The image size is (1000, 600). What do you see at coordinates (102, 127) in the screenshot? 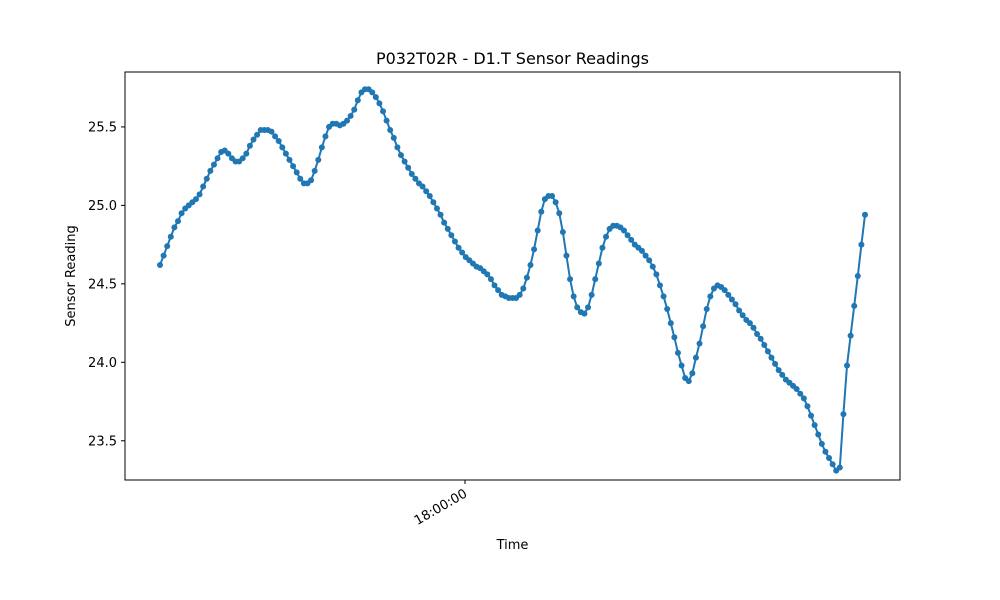
I see `y-tick-label: 25.5` at bounding box center [102, 127].